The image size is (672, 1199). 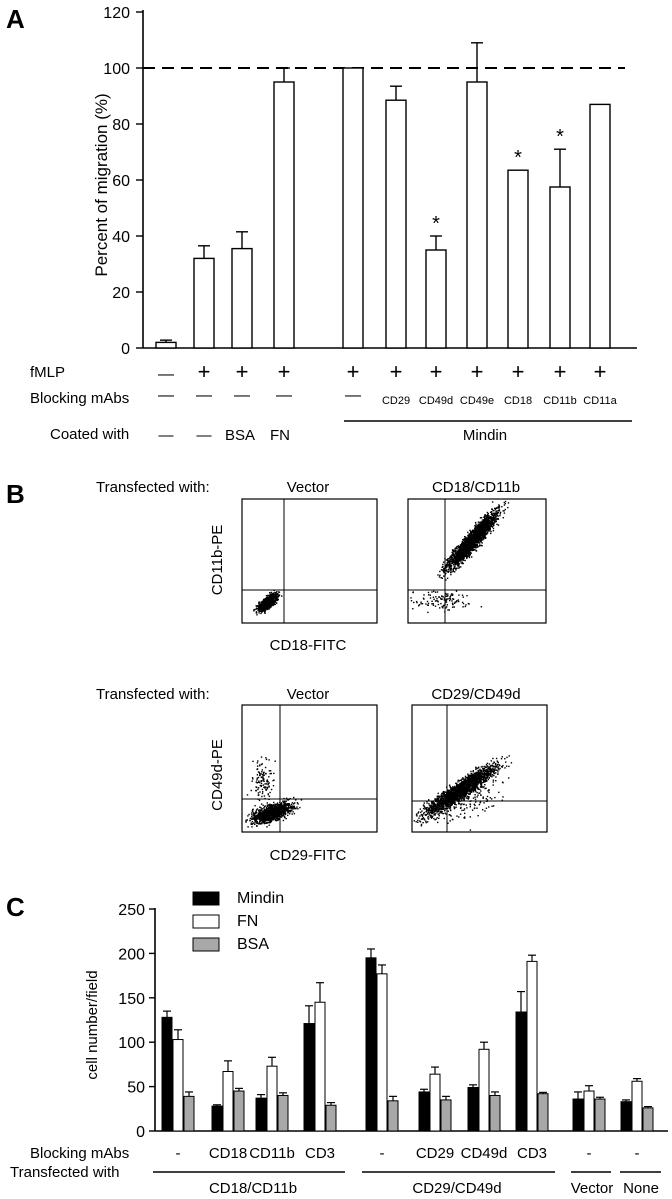 I want to click on bar, so click(x=242, y=298).